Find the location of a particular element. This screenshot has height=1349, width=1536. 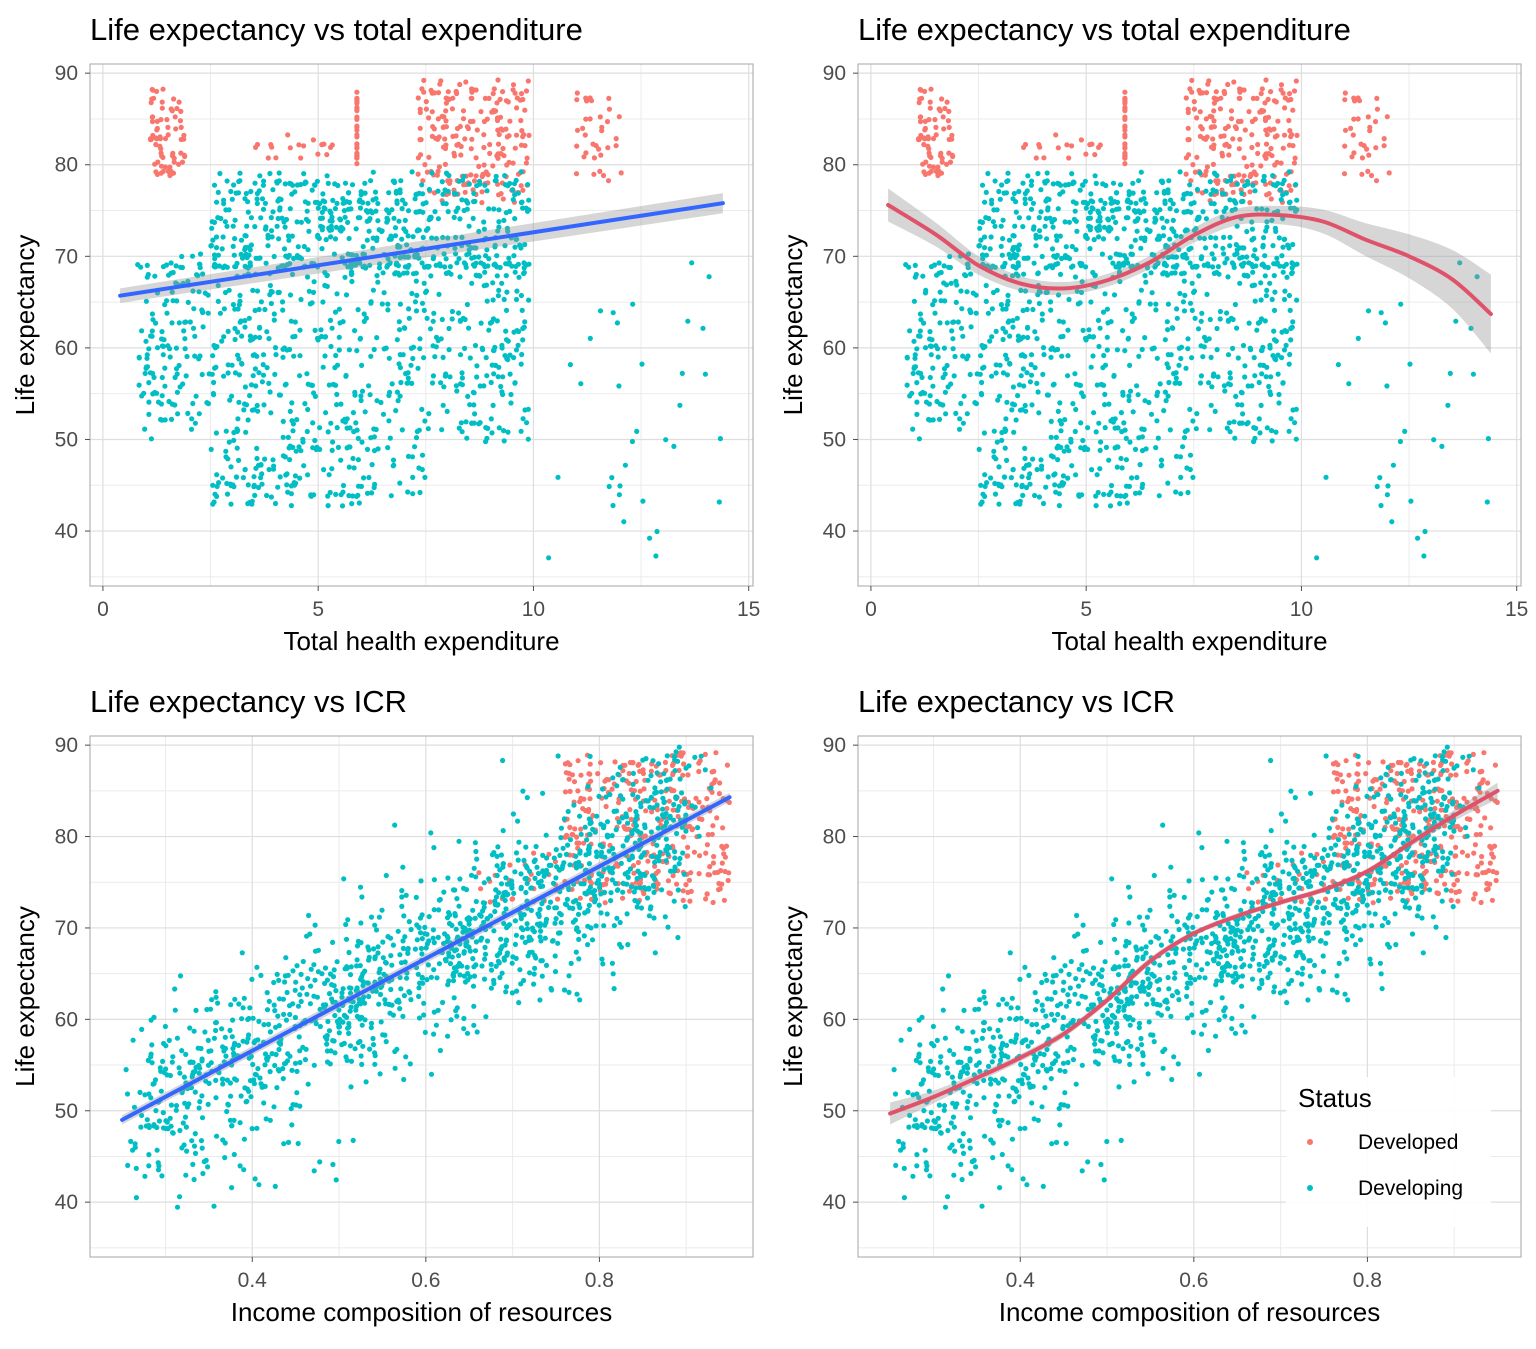

x-tick-label: 15 is located at coordinates (1516, 609).